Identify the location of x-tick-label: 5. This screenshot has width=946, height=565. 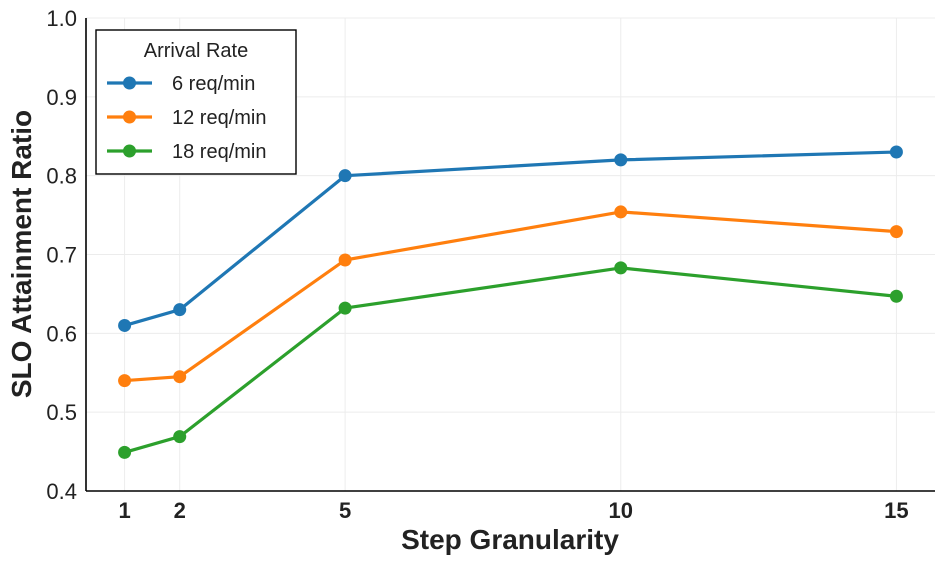
(345, 510).